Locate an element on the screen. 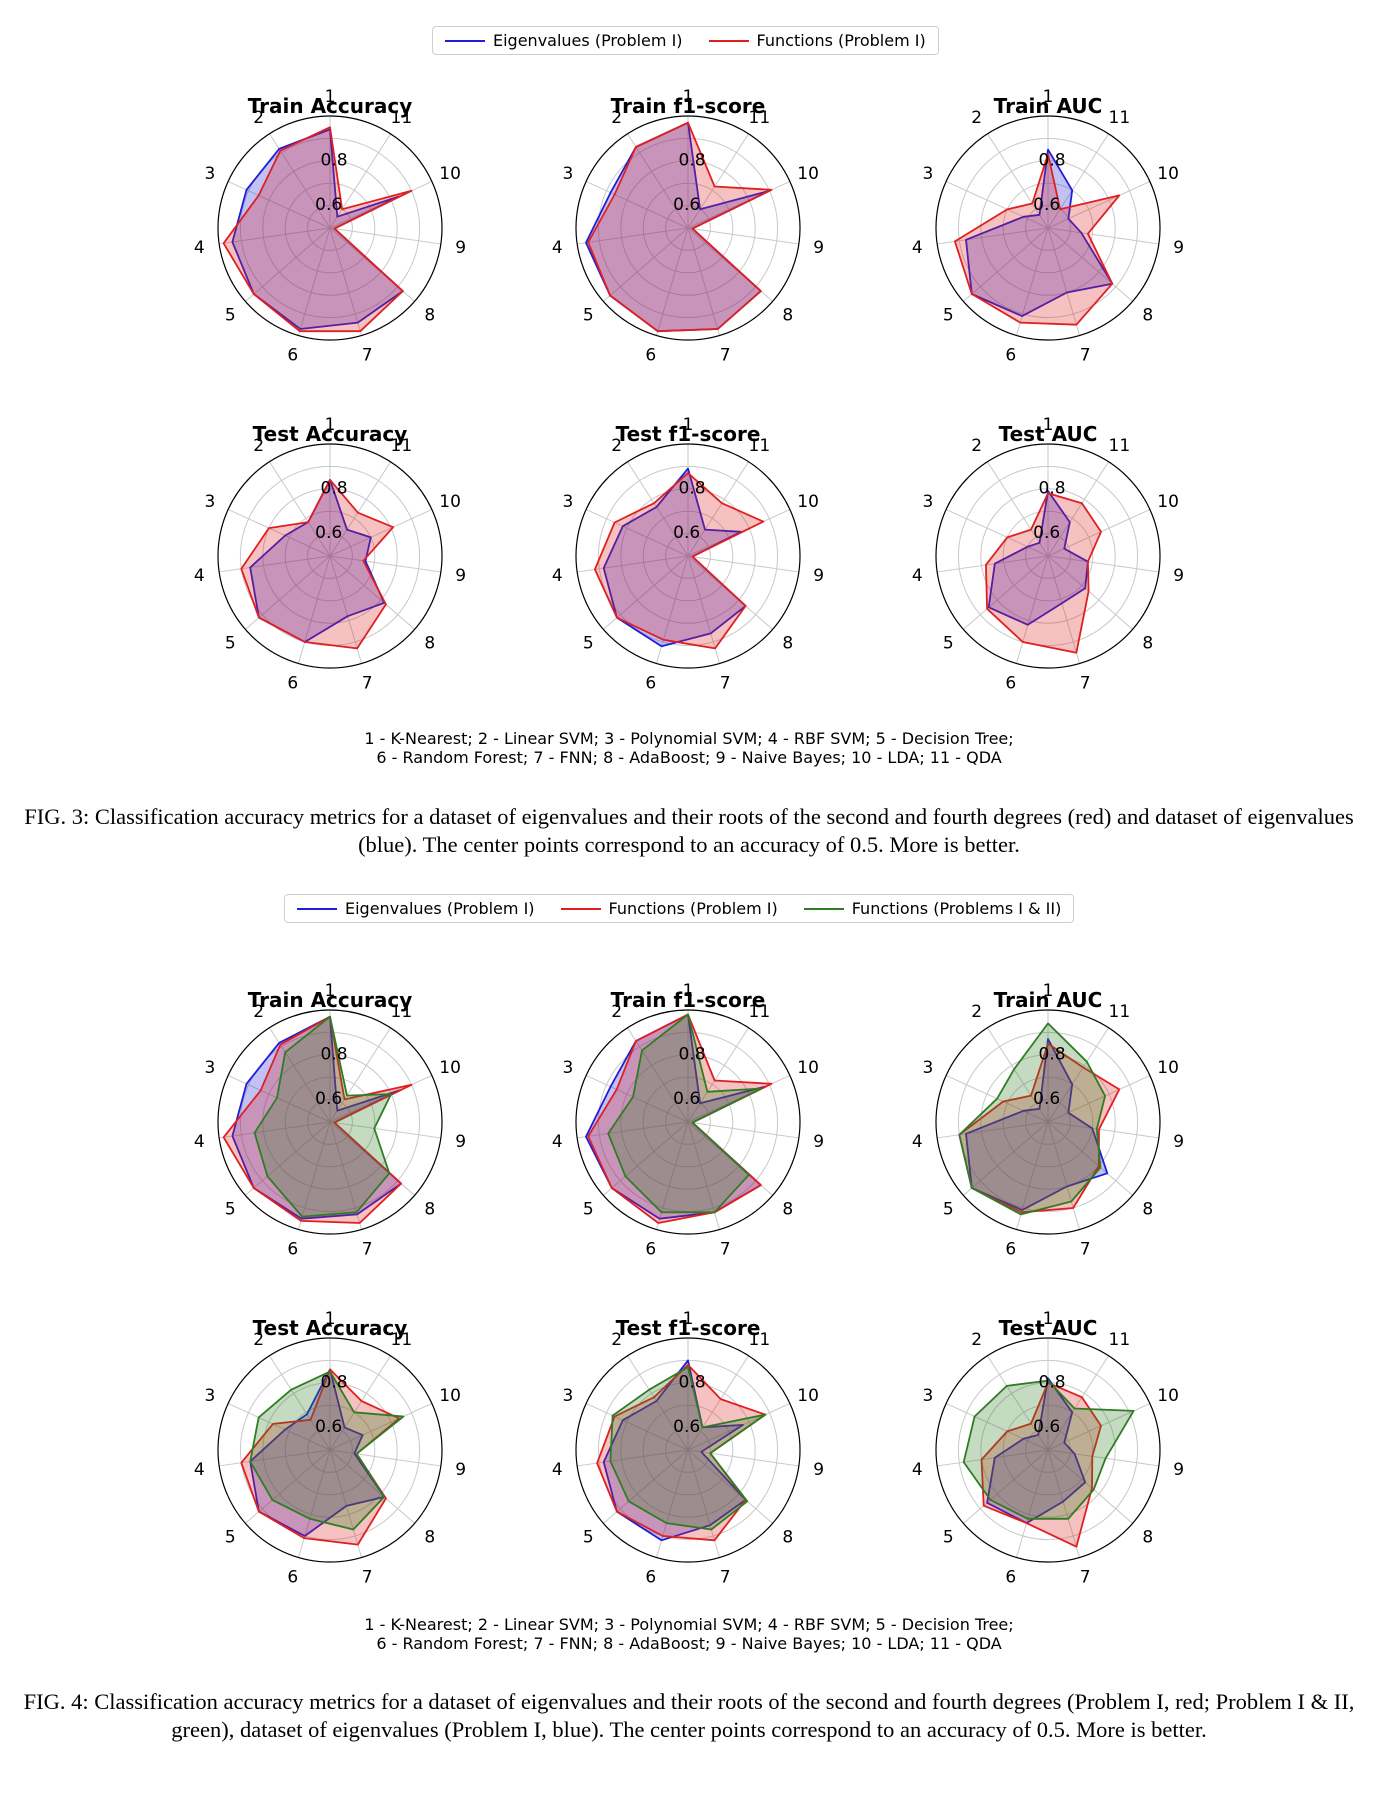  radar-test-f1: Test f1-score 0.6 0.8 1 2 3 4 5 6 7 8 9 10 11 is located at coordinates (688, 1434).